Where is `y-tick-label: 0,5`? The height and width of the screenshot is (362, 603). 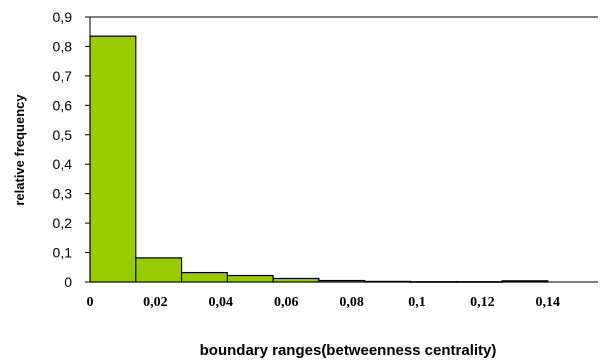 y-tick-label: 0,5 is located at coordinates (63, 135).